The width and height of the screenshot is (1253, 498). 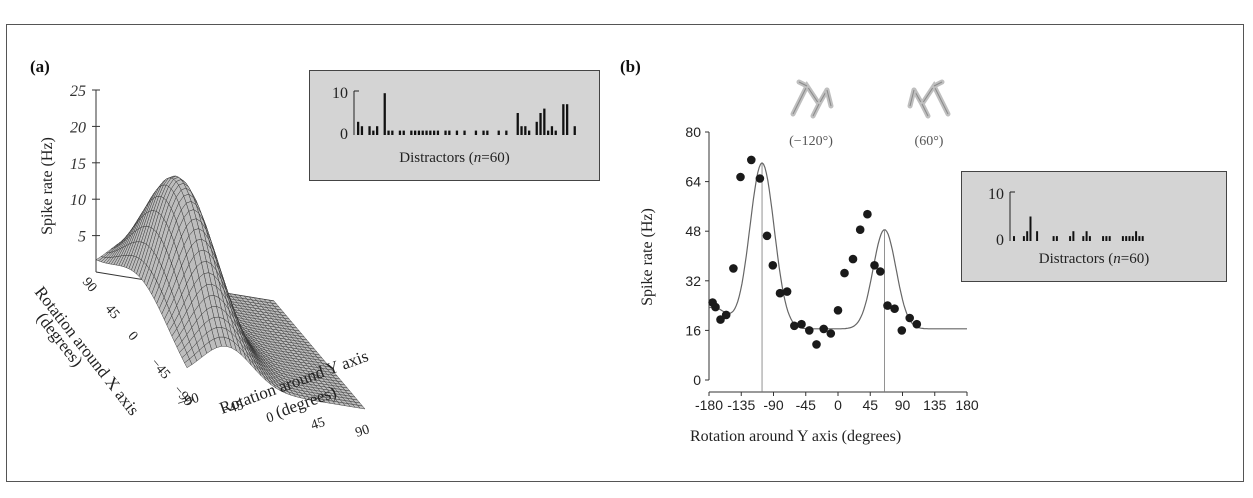 I want to click on line-axes: 0 16 32 48 64 80 -180 -135 -90 -45 0 45 90 135 180, so click(x=831, y=268).